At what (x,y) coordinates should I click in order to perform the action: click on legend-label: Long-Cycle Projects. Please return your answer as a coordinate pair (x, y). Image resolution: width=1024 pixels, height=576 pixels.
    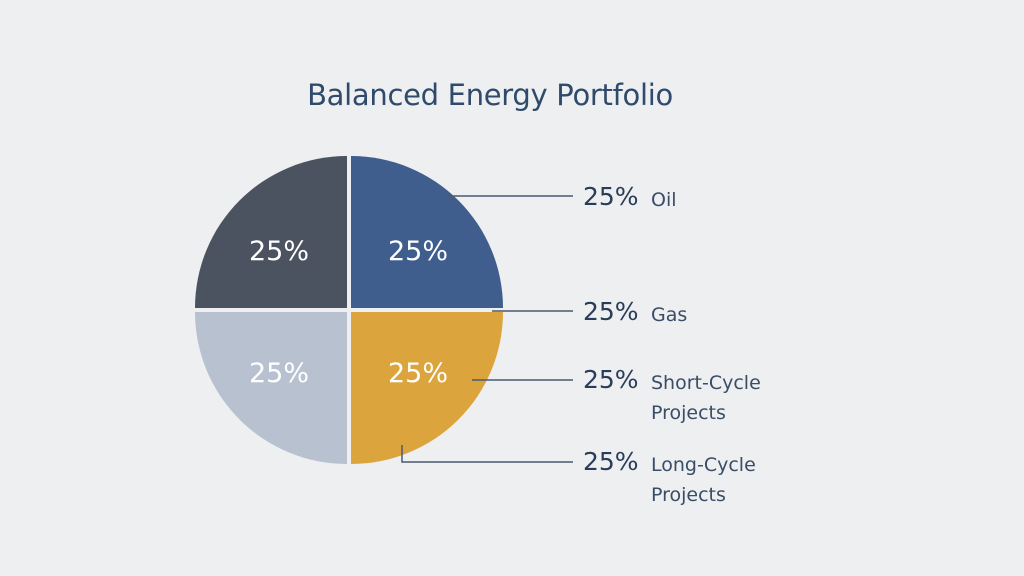
    Looking at the image, I should click on (703, 480).